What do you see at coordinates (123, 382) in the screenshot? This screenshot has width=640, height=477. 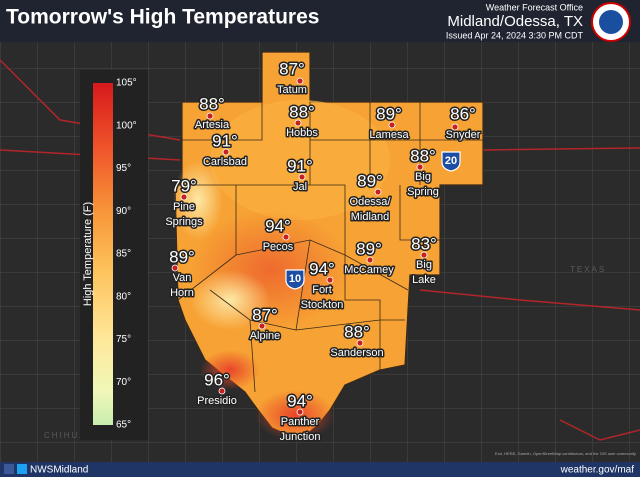 I see `legend-label: 70°` at bounding box center [123, 382].